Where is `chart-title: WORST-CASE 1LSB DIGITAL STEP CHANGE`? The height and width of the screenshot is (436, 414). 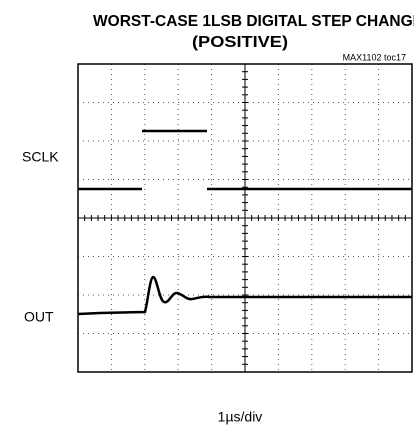 chart-title: WORST-CASE 1LSB DIGITAL STEP CHANGE is located at coordinates (253, 21).